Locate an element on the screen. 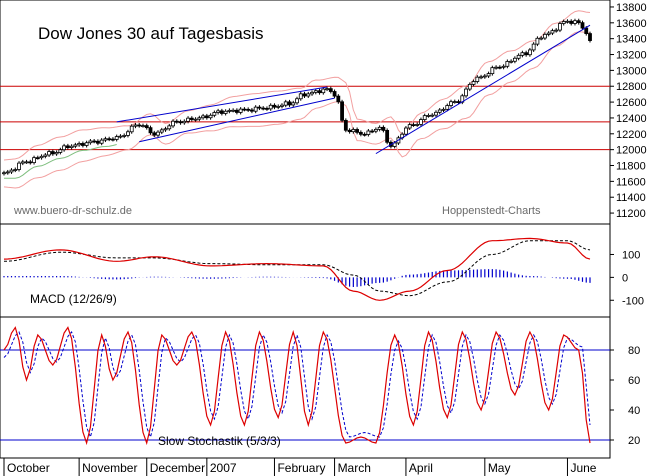 The height and width of the screenshot is (476, 660). price-tick-label: 11800 is located at coordinates (631, 167).